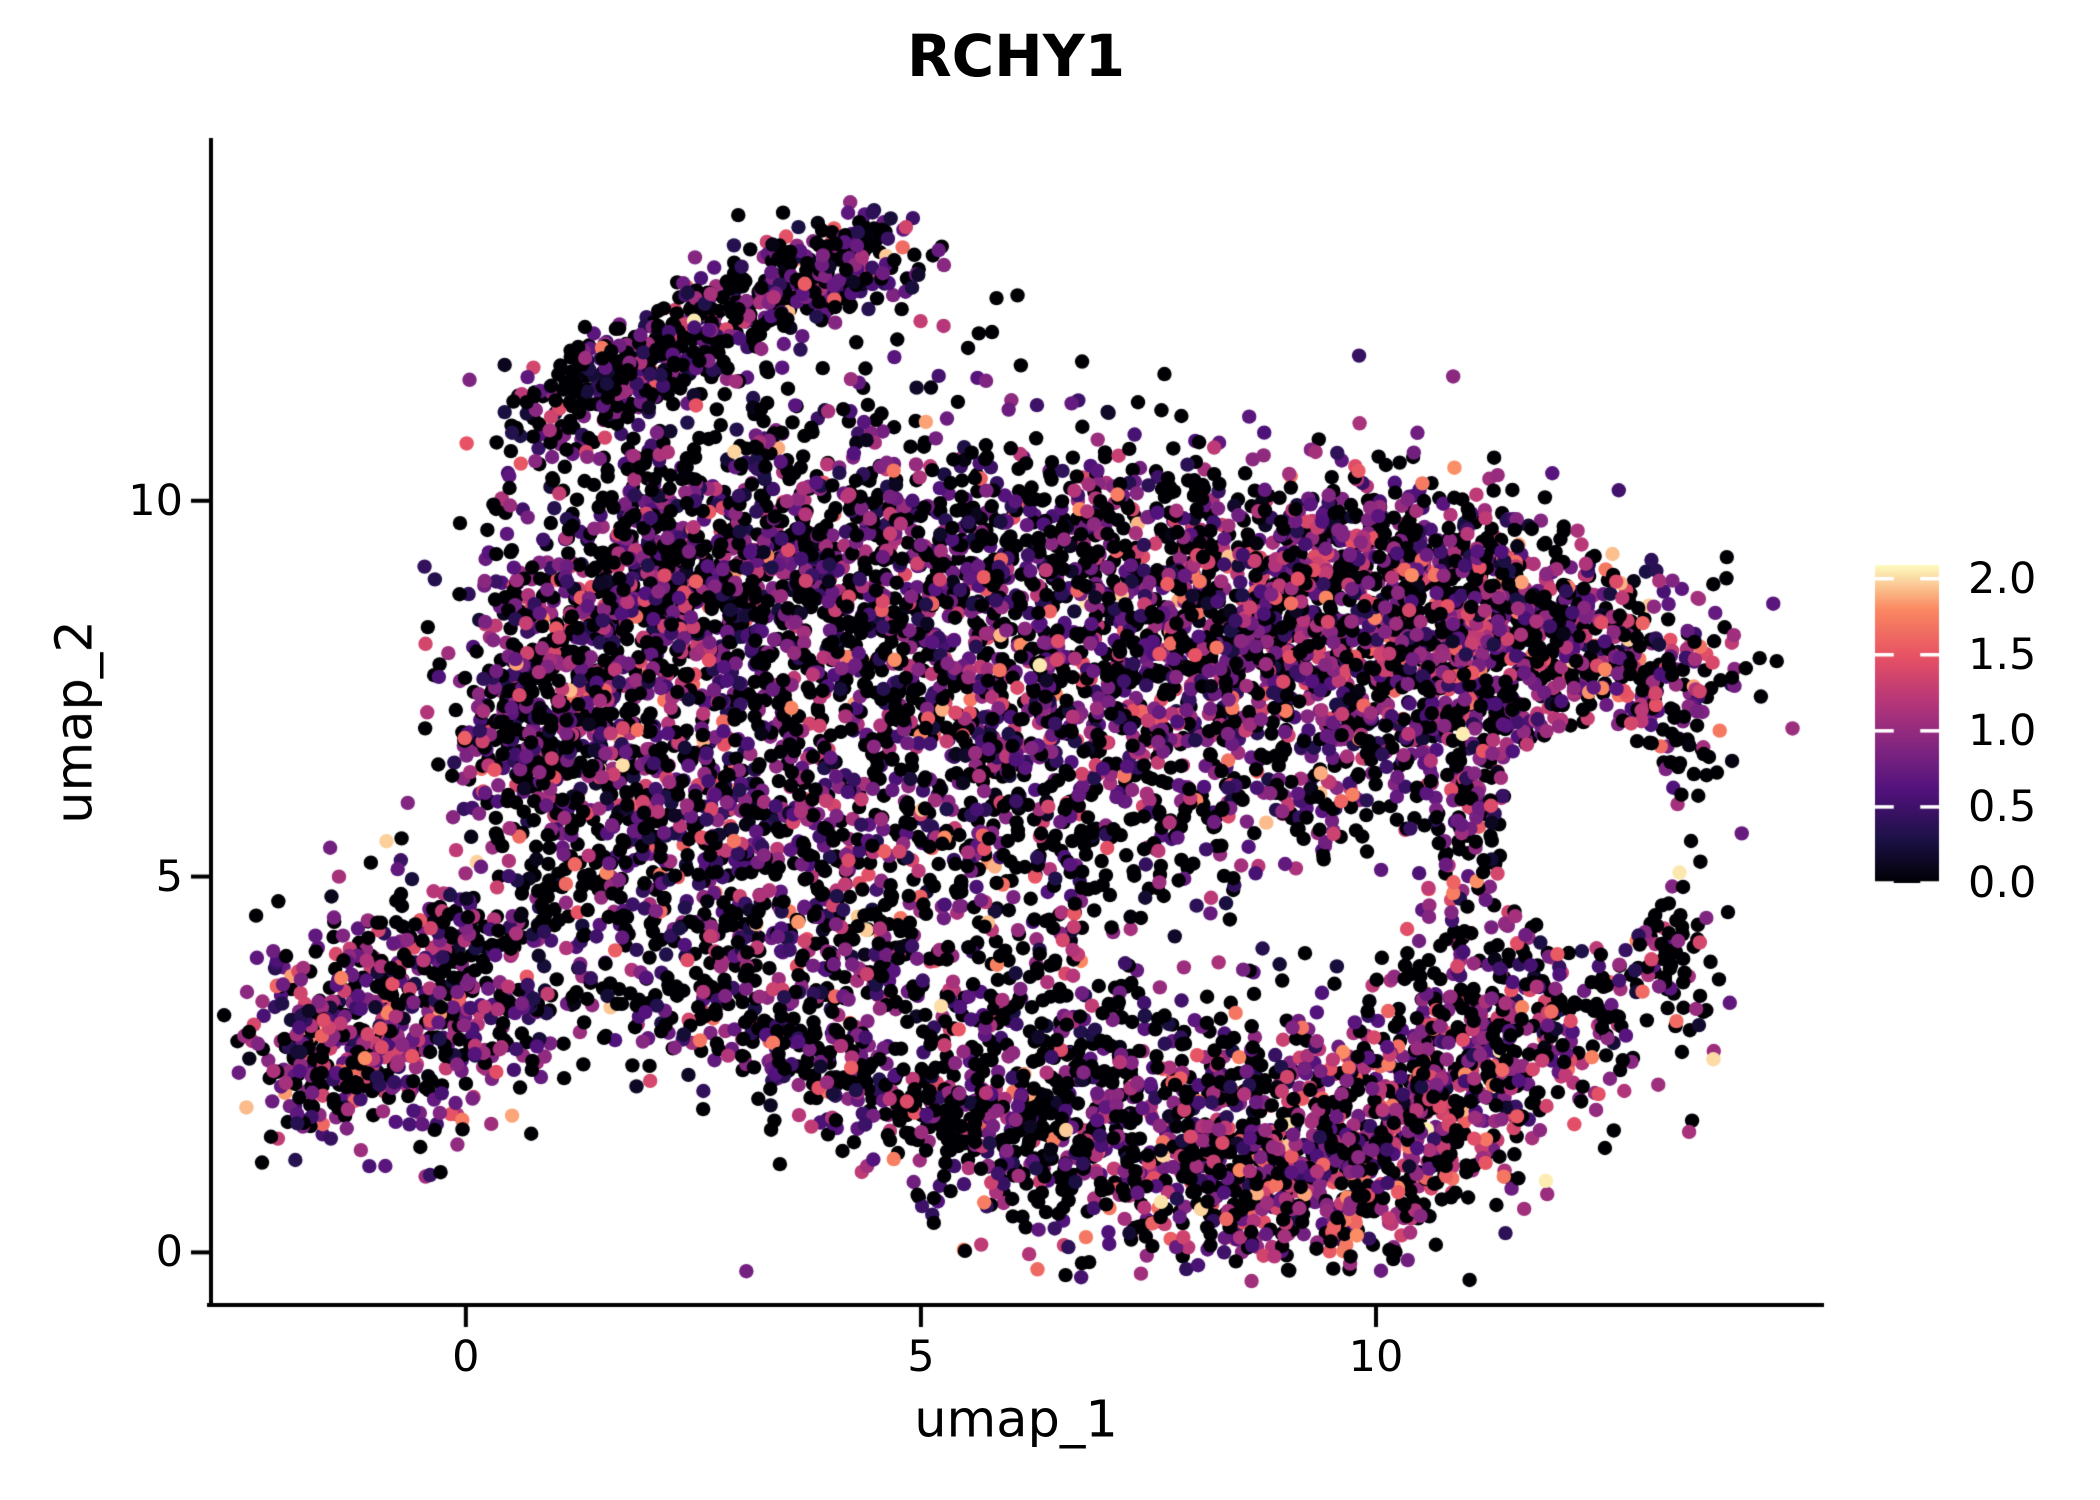  Describe the element at coordinates (2002, 730) in the screenshot. I see `legend-tick-label: 1.0` at that location.